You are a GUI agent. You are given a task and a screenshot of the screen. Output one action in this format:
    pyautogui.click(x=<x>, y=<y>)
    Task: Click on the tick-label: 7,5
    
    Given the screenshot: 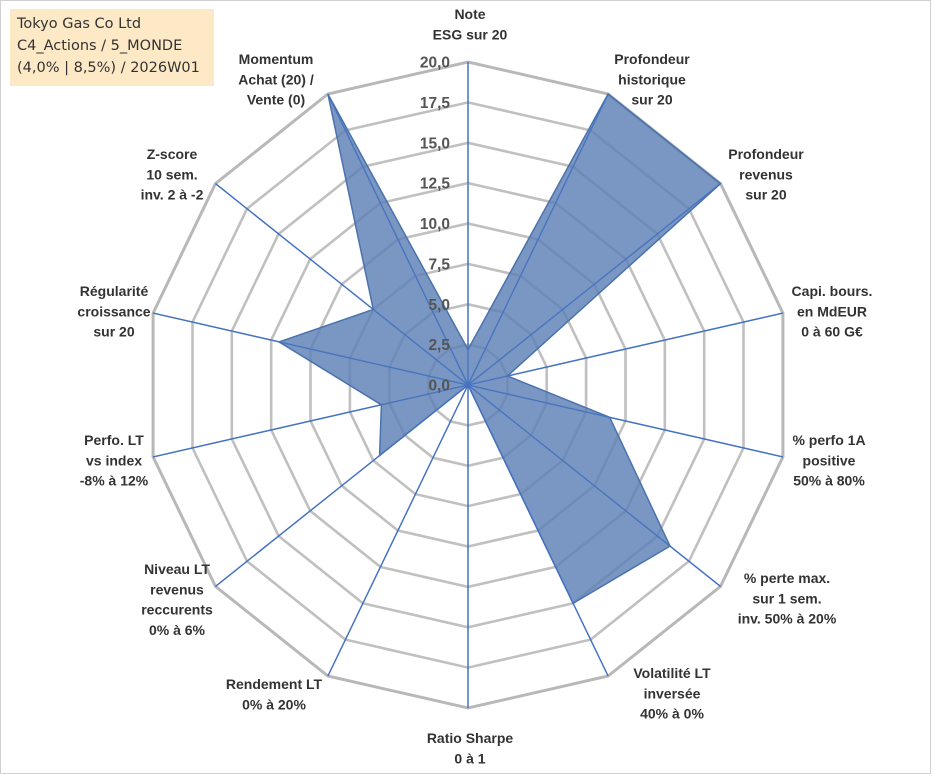 What is the action you would take?
    pyautogui.click(x=439, y=264)
    